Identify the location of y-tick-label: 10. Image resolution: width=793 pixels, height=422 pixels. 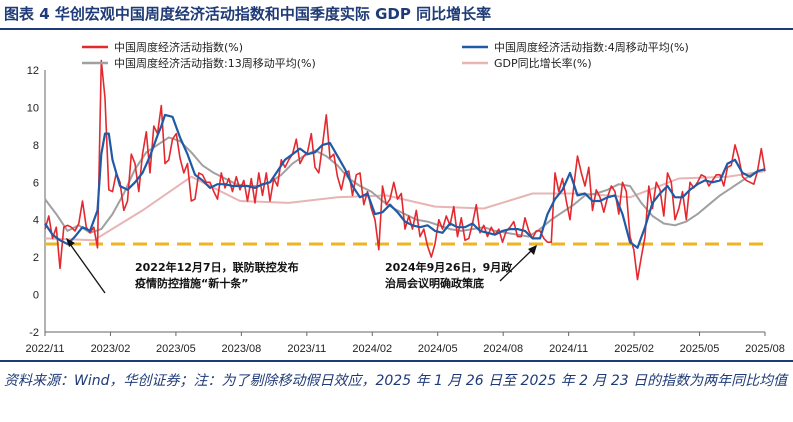
(33, 108).